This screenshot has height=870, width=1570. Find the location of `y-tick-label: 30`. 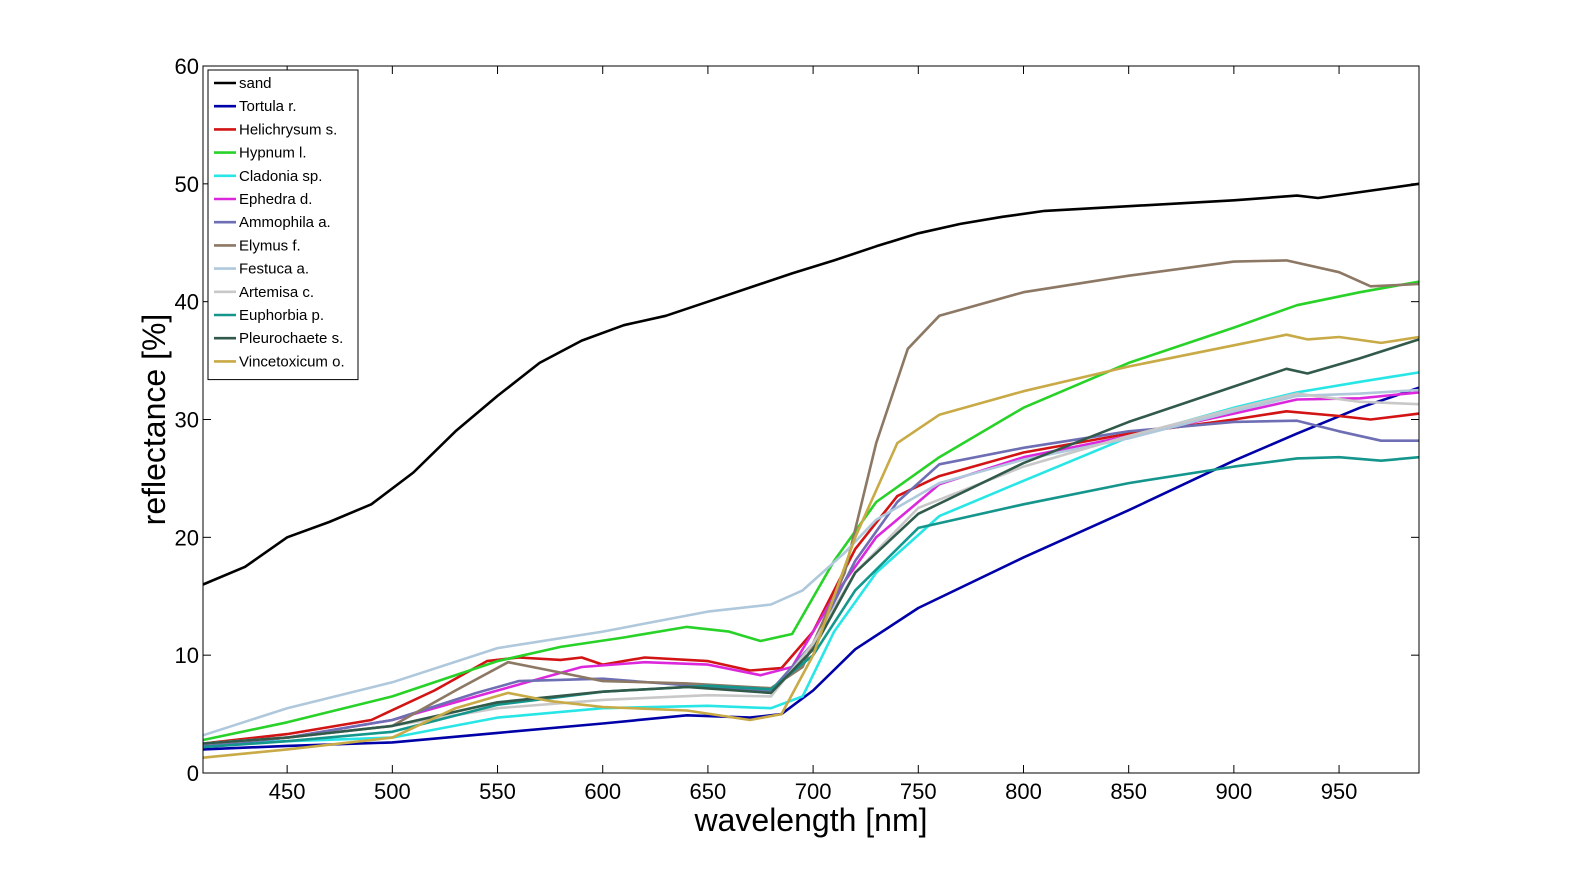

y-tick-label: 30 is located at coordinates (187, 420).